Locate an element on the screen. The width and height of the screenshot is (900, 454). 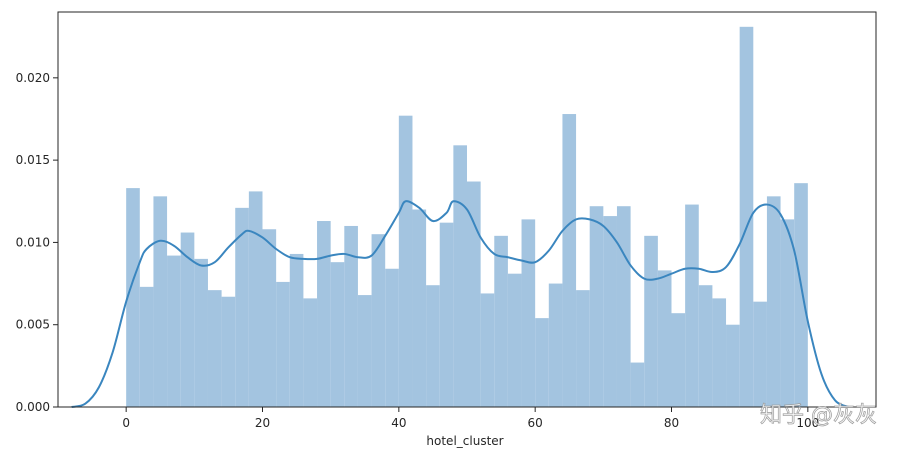
y-tick-label: 0.020 is located at coordinates (33, 78).